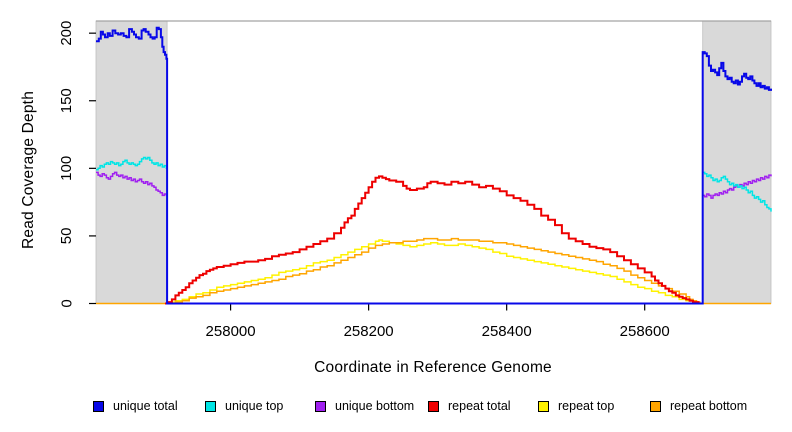  I want to click on x-tick-label: 258600, so click(645, 331).